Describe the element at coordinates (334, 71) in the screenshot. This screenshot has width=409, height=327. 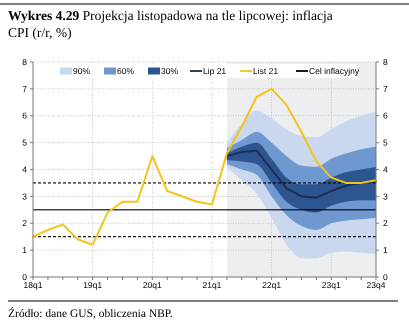
I see `legend-label: Cel inflacyjny` at that location.